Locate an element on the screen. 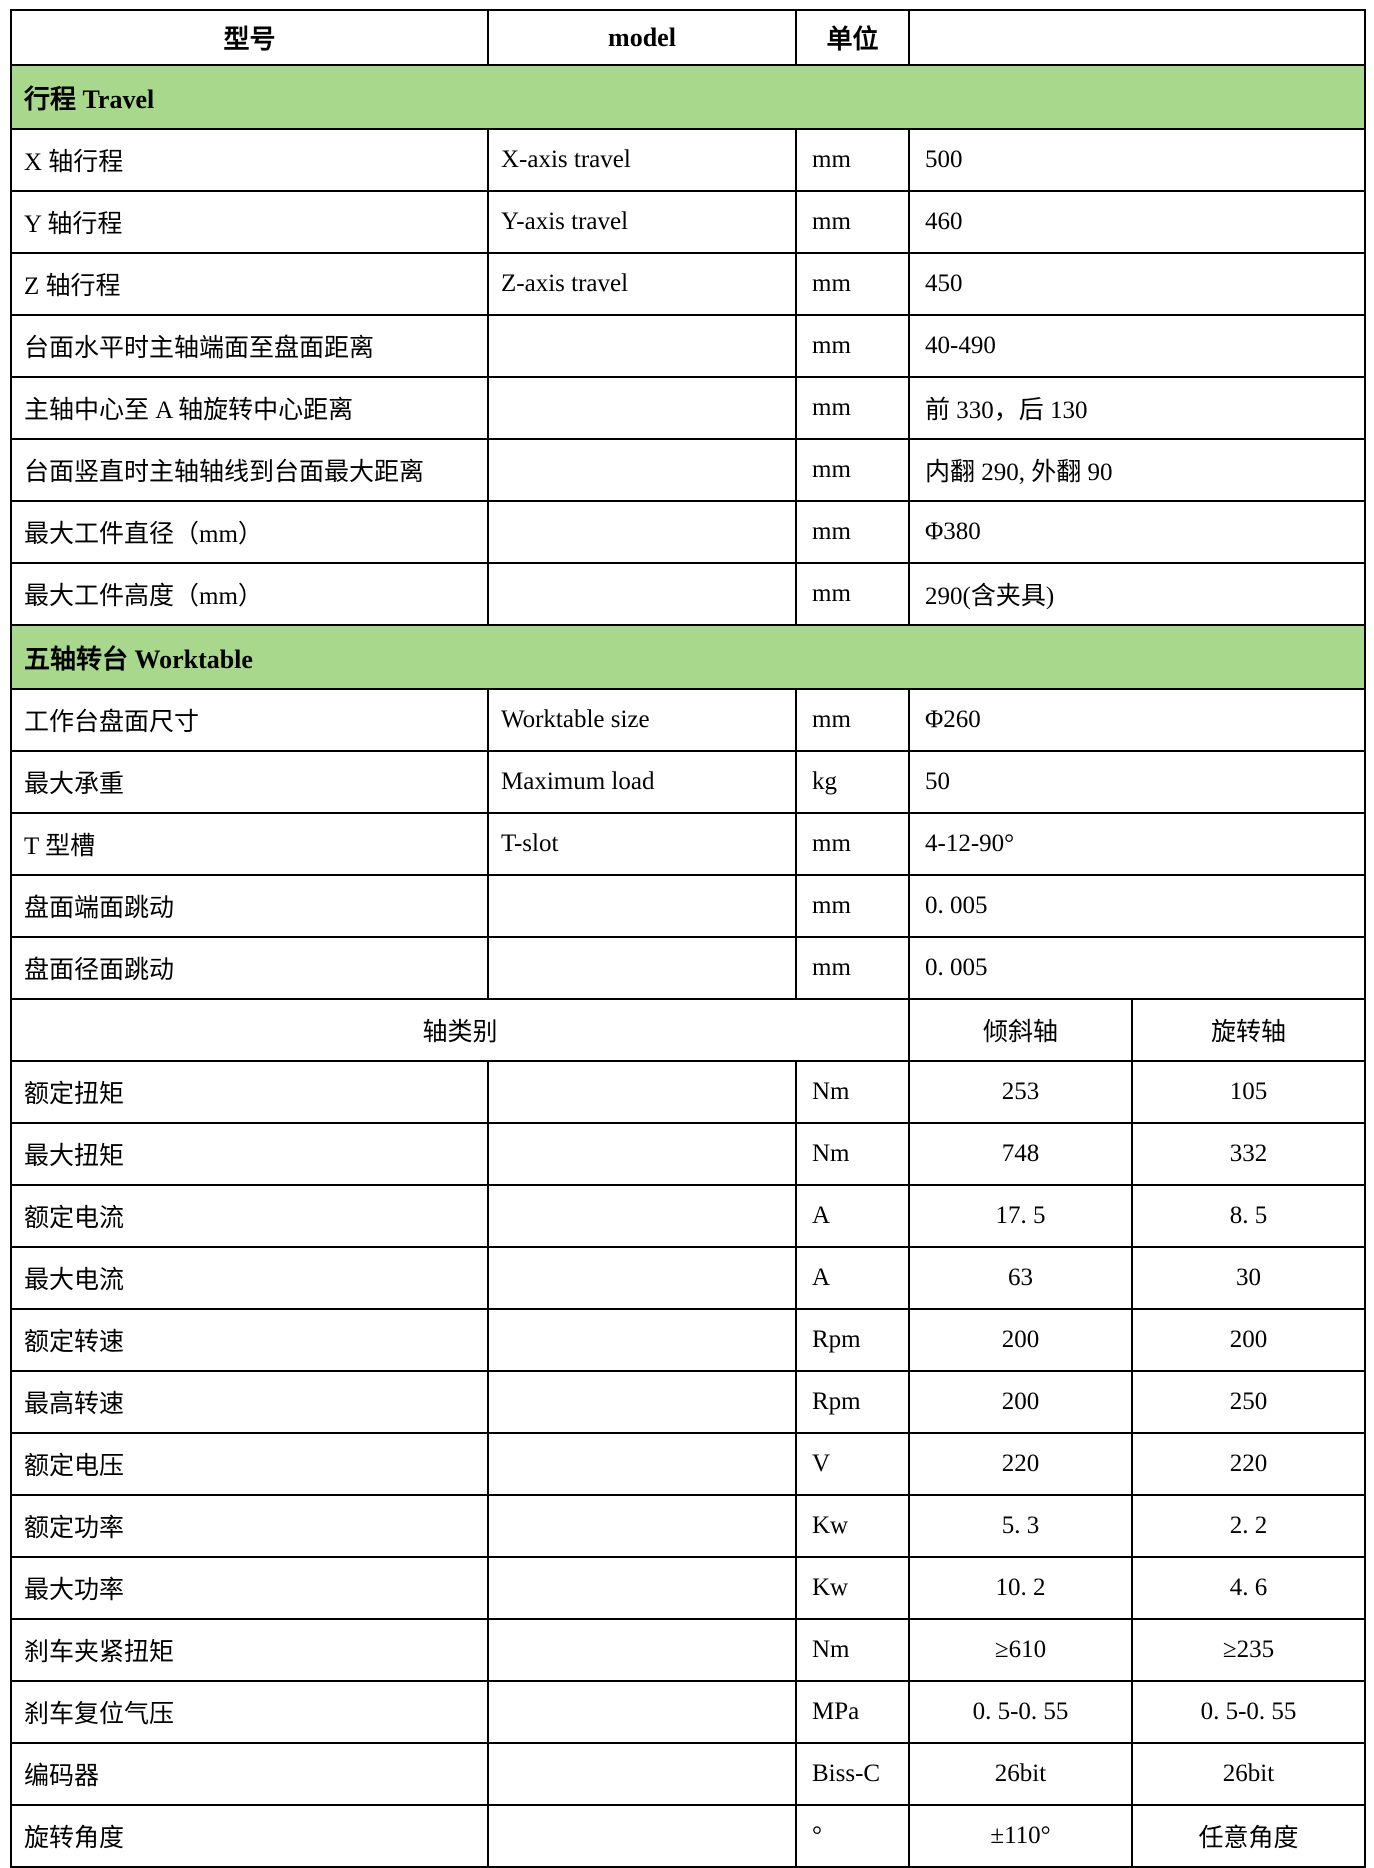  table-row: 额定转速 Rpm 200 200 is located at coordinates (688, 1340).